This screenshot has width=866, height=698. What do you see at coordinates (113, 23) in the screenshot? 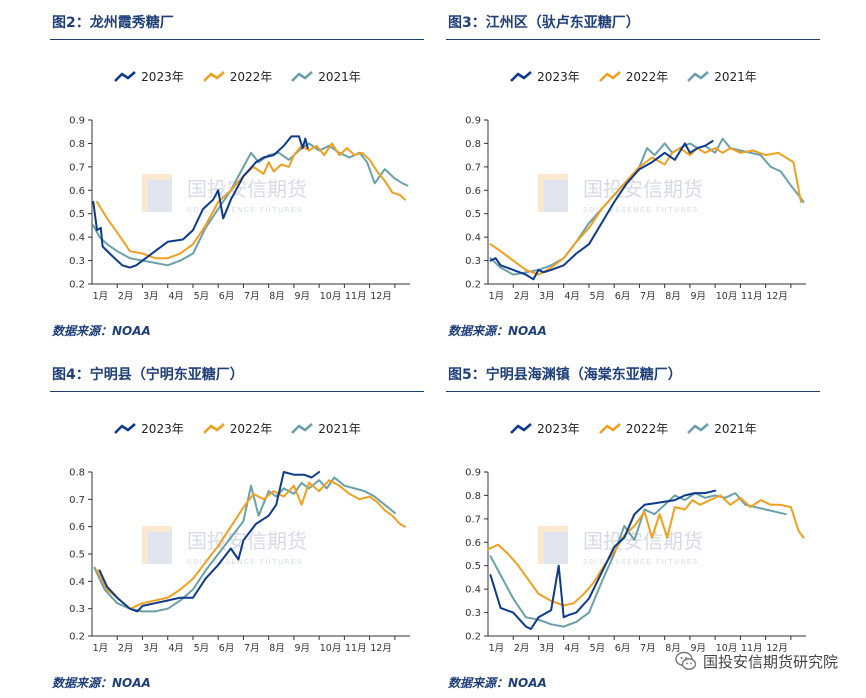
I see `chart-title: 图2：龙州霞秀糖厂` at bounding box center [113, 23].